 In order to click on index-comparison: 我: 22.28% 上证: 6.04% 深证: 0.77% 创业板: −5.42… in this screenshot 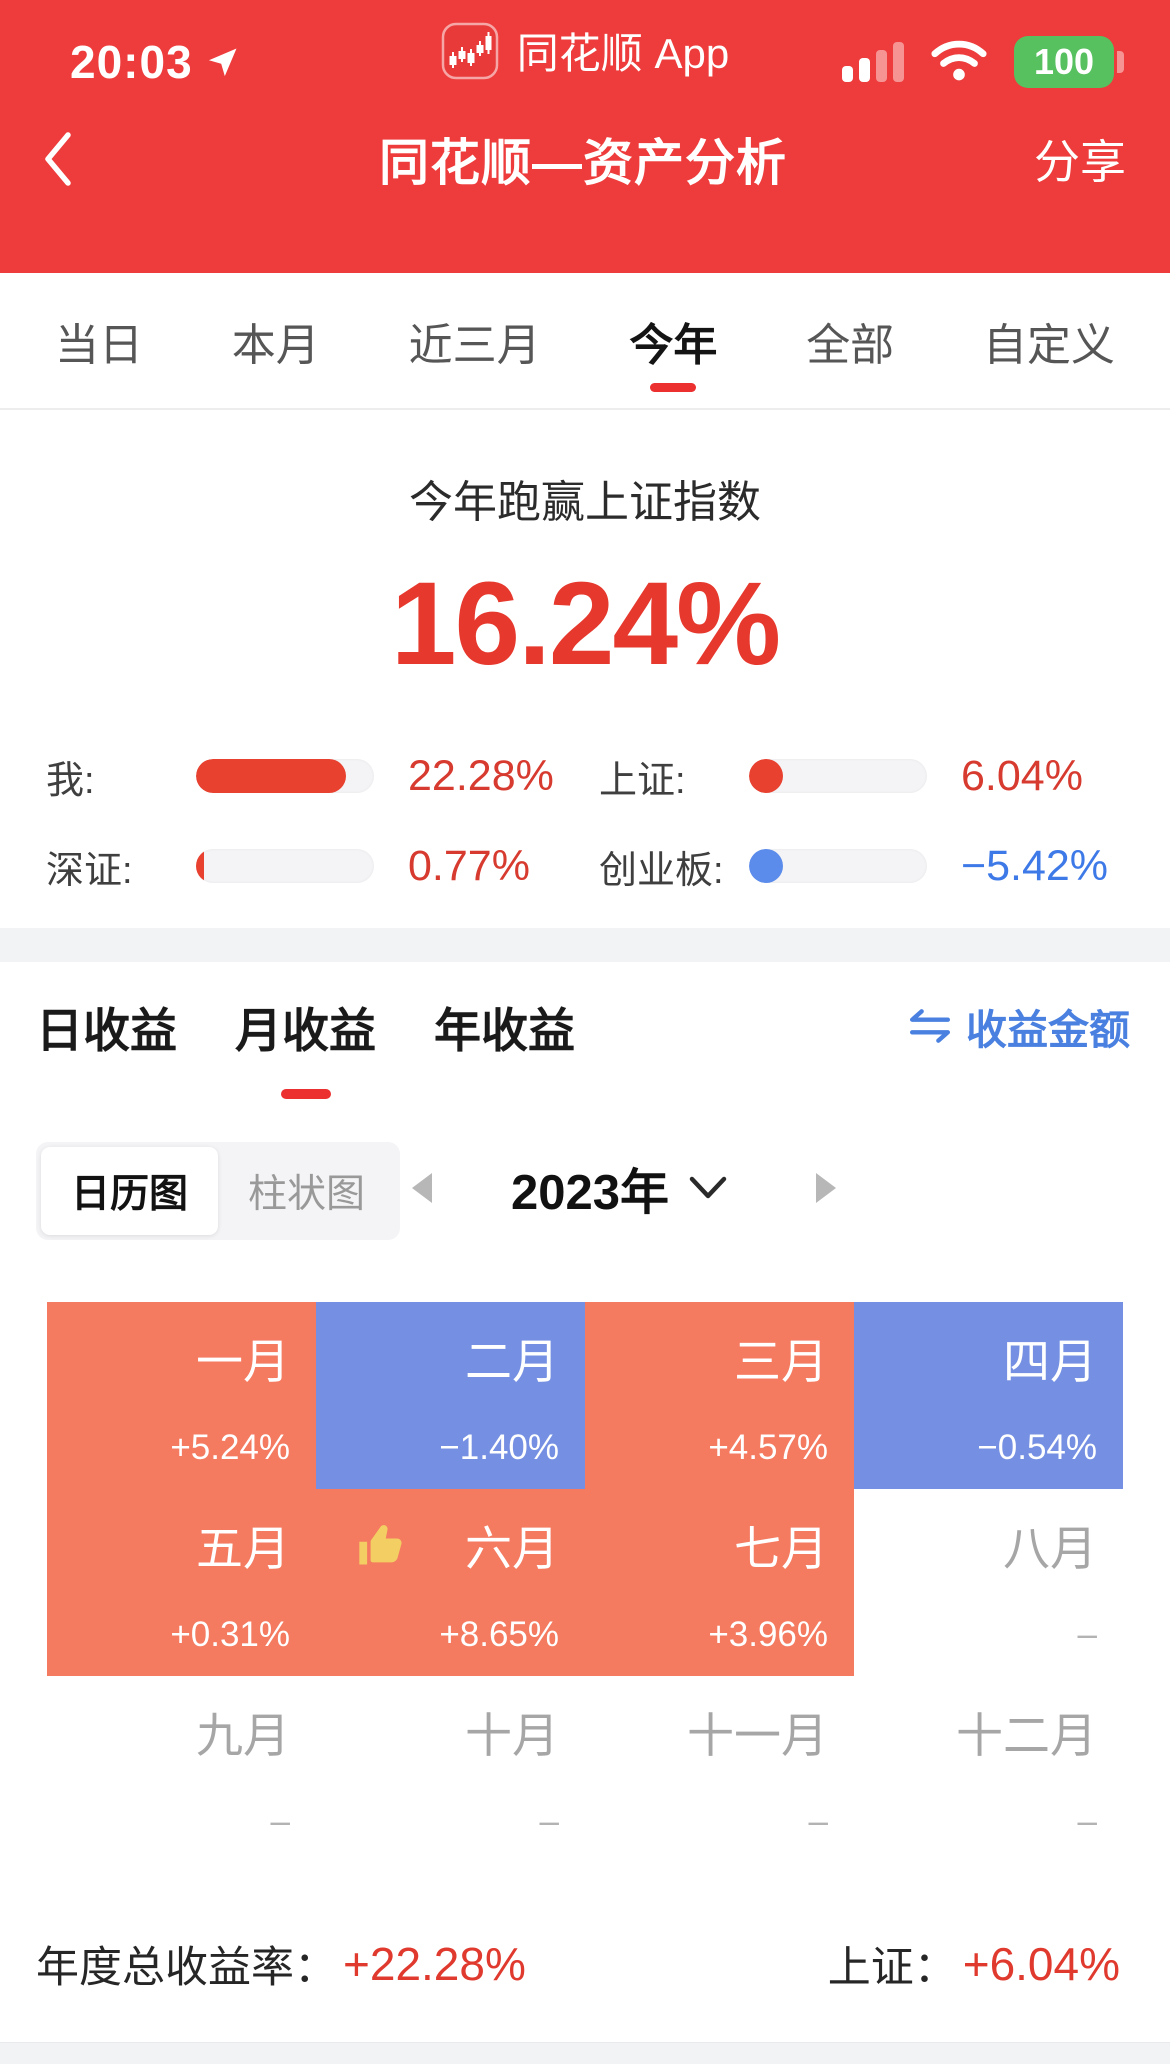, I will do `click(585, 821)`.